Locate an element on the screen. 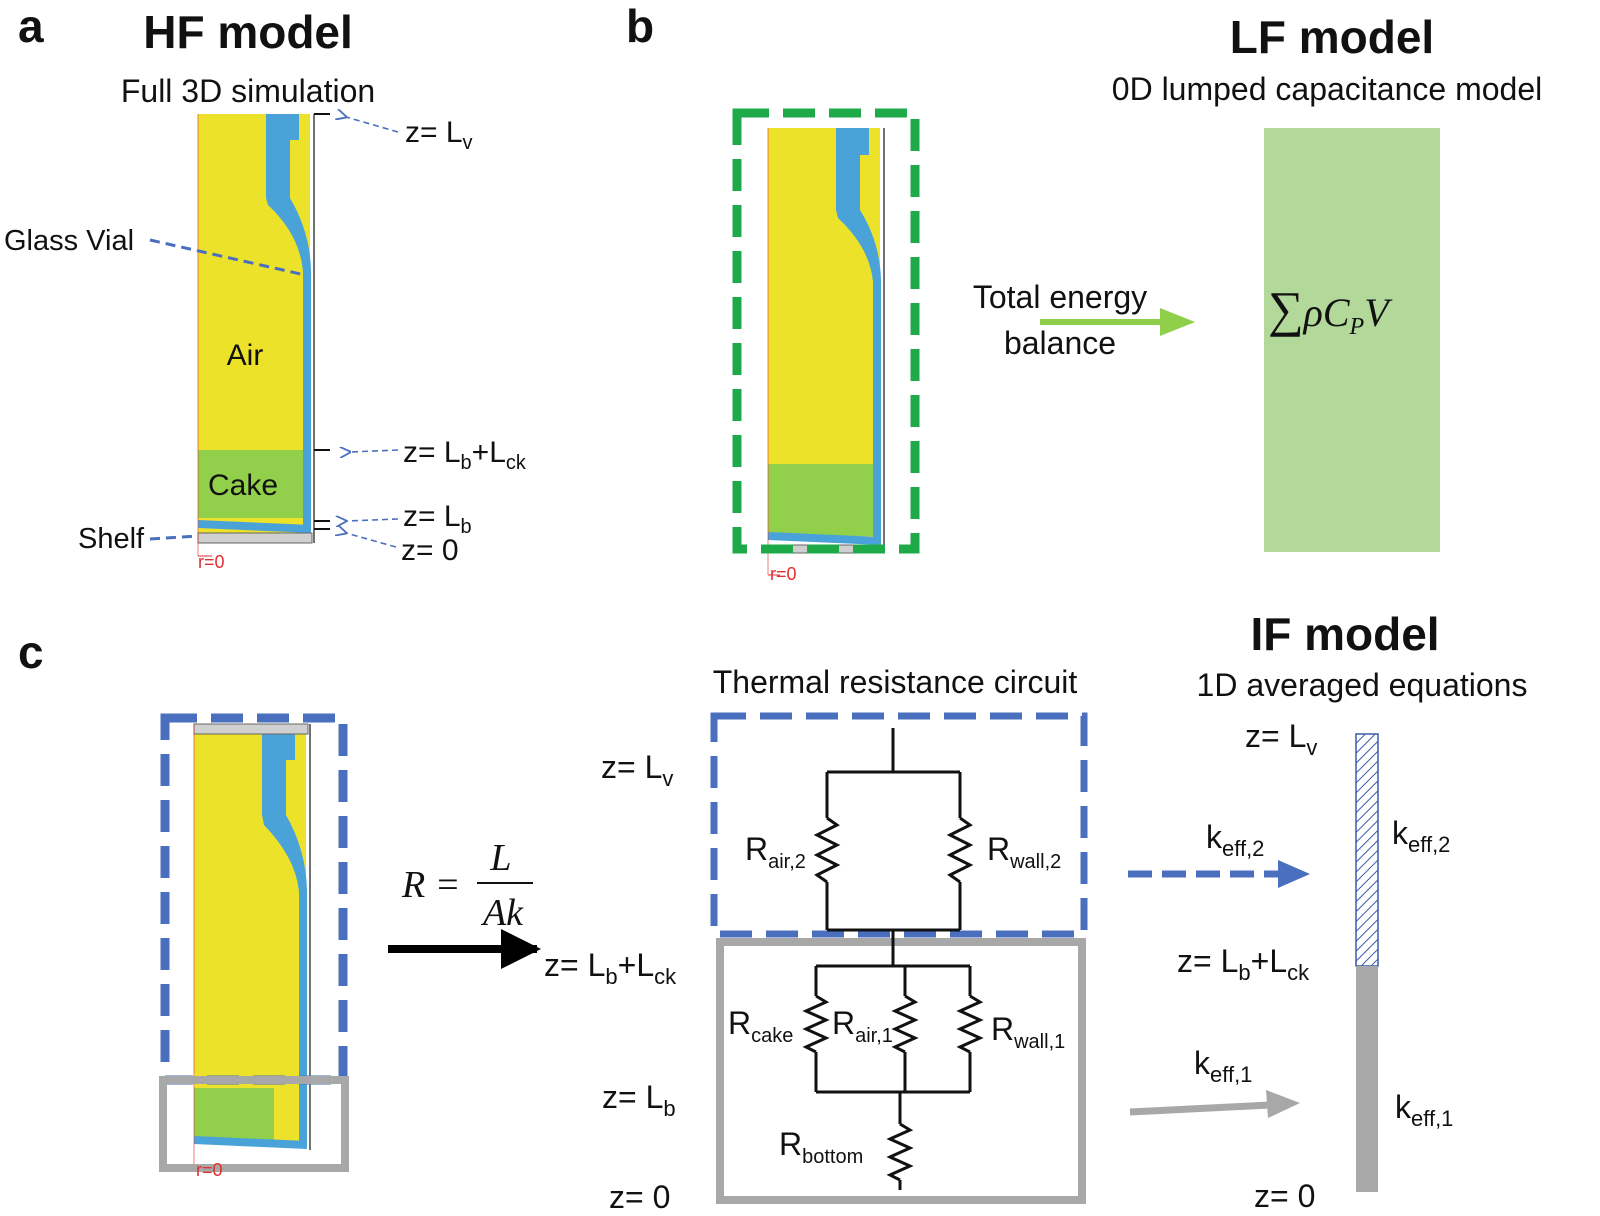 This screenshot has height=1216, width=1600. circuit-lower-box is located at coordinates (901, 1071).